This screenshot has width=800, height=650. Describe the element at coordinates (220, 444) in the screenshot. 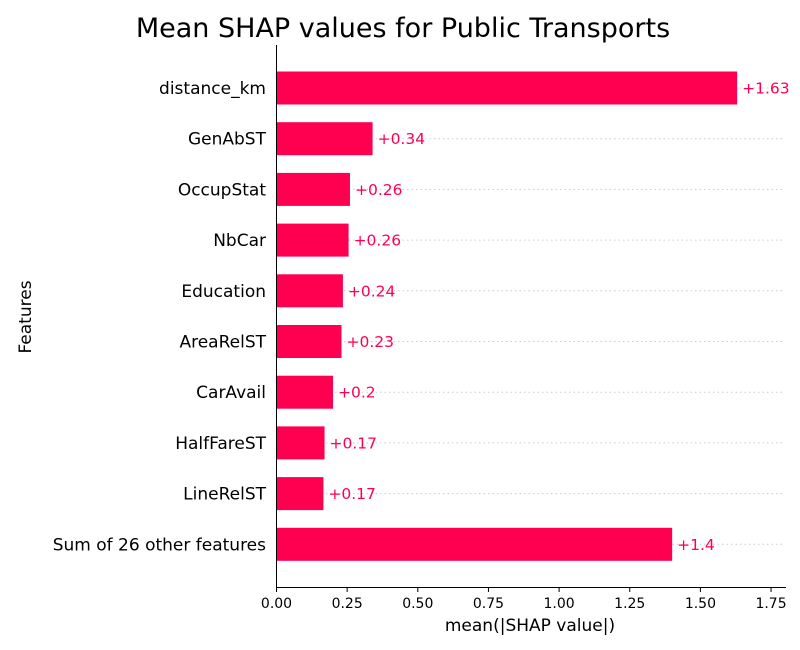

I see `category-label: HalfFareST` at that location.